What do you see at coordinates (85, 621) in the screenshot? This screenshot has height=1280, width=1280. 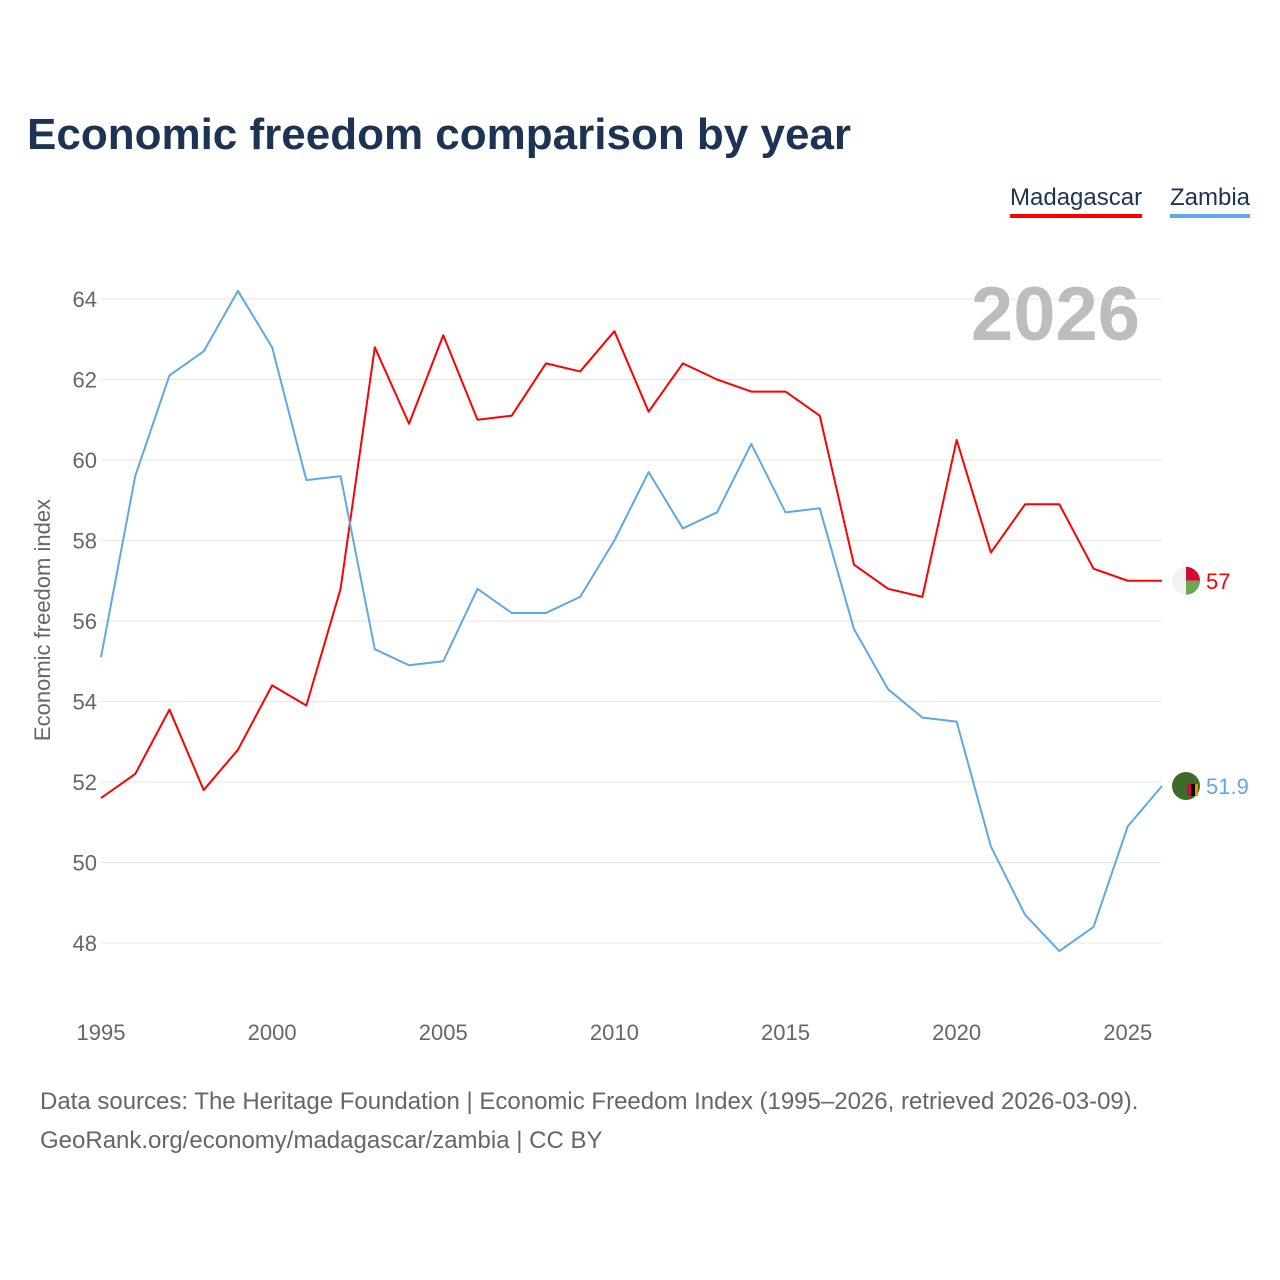 I see `y-tick-label: 56` at bounding box center [85, 621].